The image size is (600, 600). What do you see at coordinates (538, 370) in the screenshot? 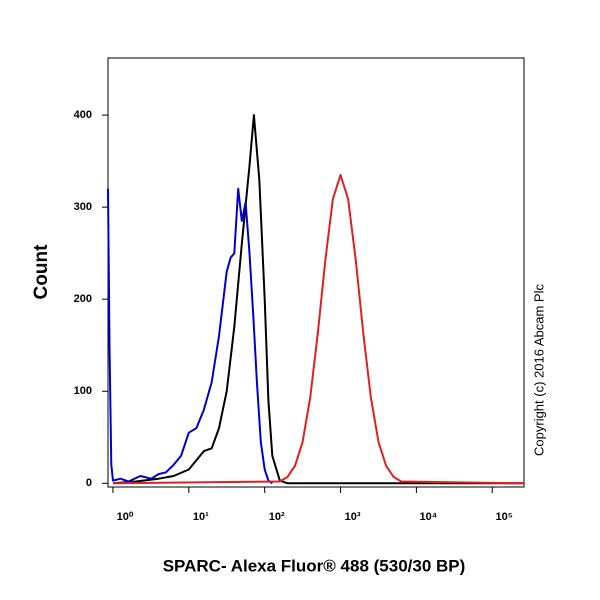
I see `copyright: Copyright (c) 2016 Abcam Plc` at bounding box center [538, 370].